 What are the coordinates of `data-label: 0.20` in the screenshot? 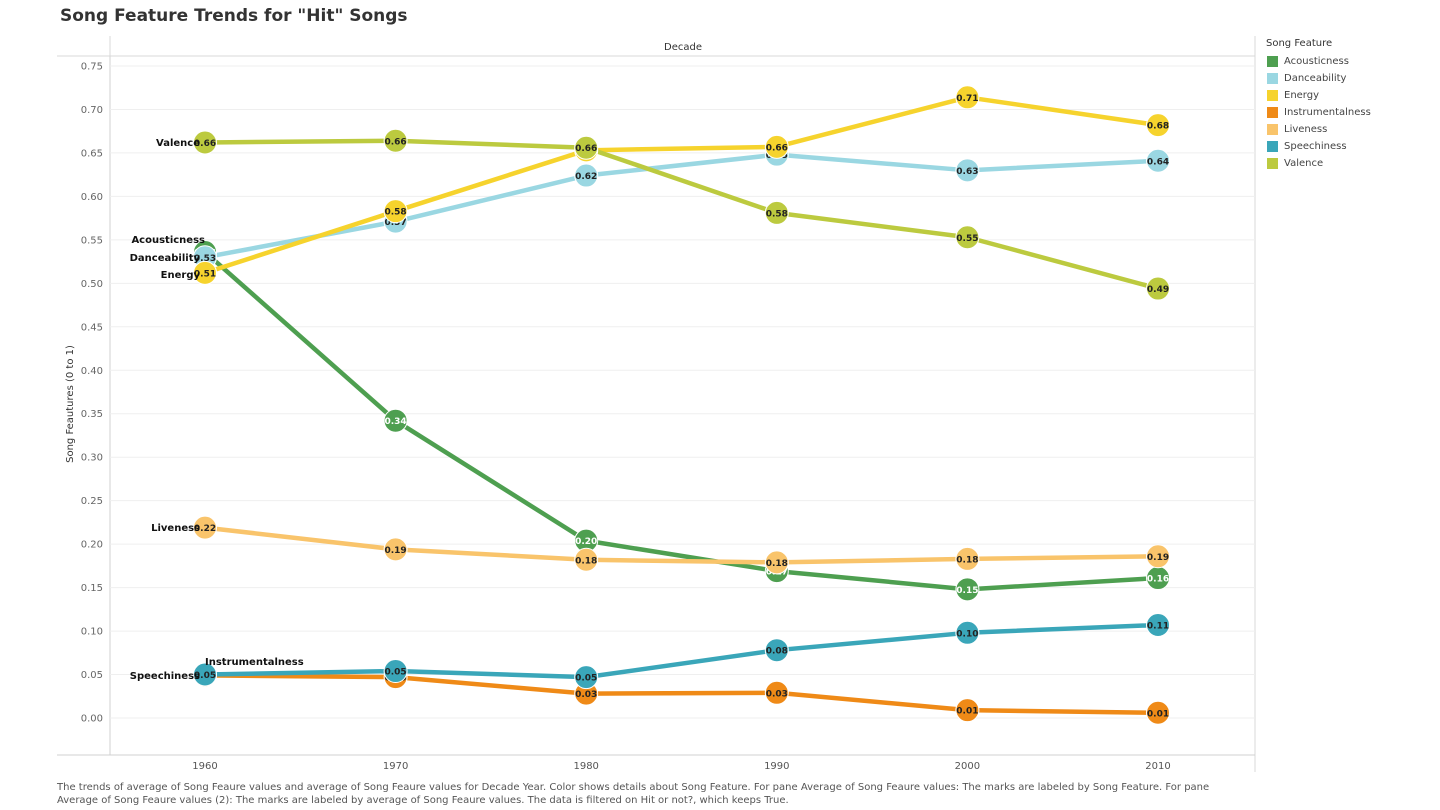 It's located at (586, 542).